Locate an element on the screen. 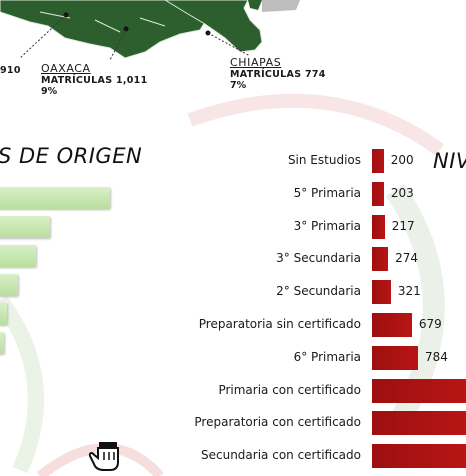 The height and width of the screenshot is (476, 466). category-label: Secundaria con certificado is located at coordinates (281, 455).